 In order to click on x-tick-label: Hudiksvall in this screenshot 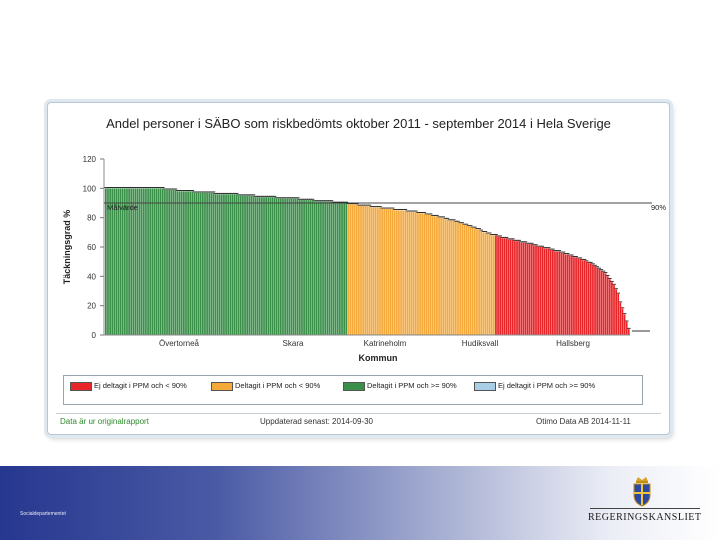, I will do `click(480, 343)`.